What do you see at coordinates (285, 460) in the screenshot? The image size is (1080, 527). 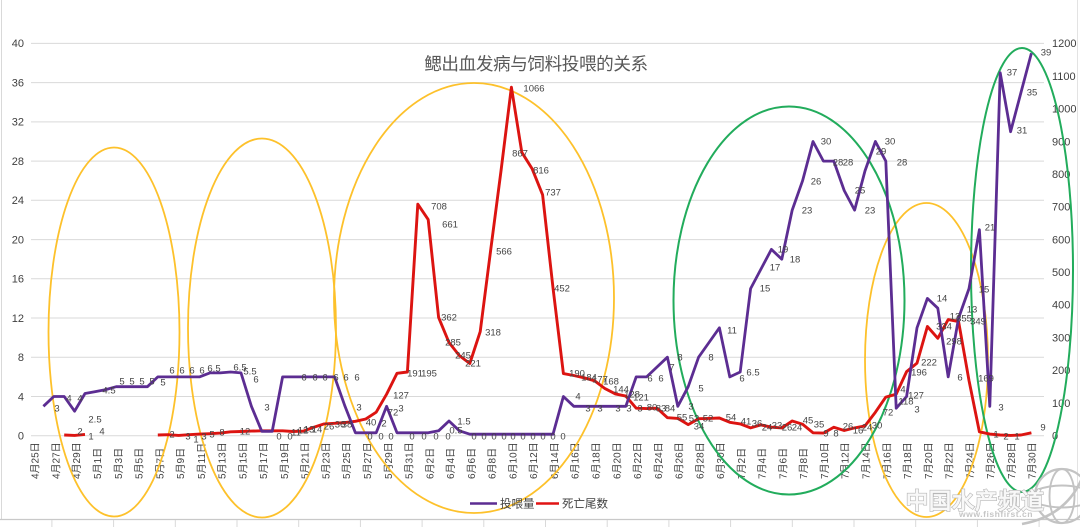 I see `svg-text: 5月19日` at bounding box center [285, 460].